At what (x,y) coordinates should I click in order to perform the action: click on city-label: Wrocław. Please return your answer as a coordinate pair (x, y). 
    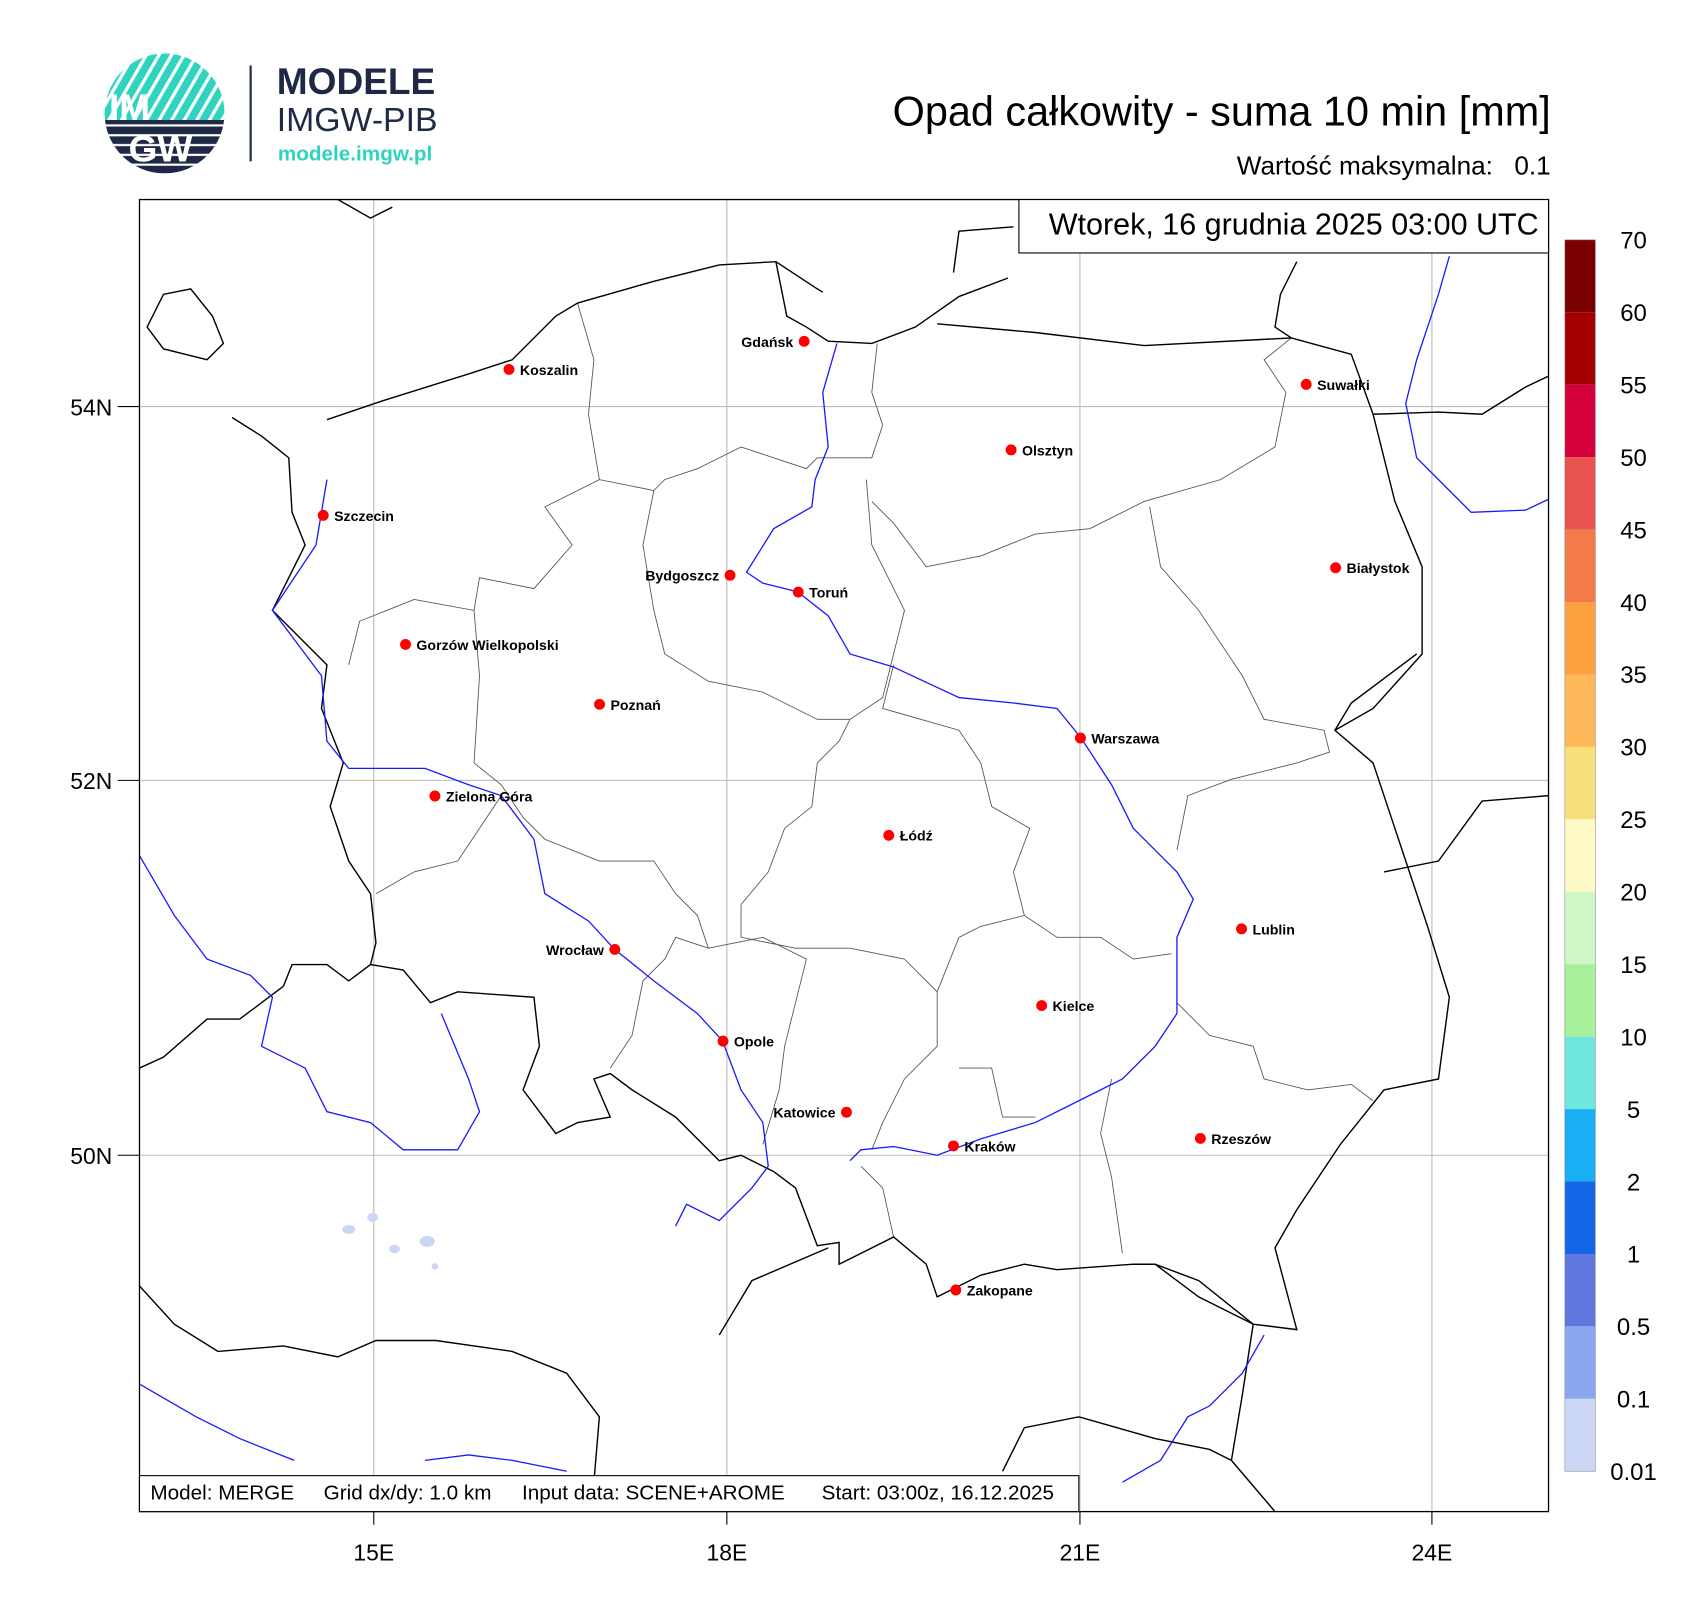
    Looking at the image, I should click on (575, 951).